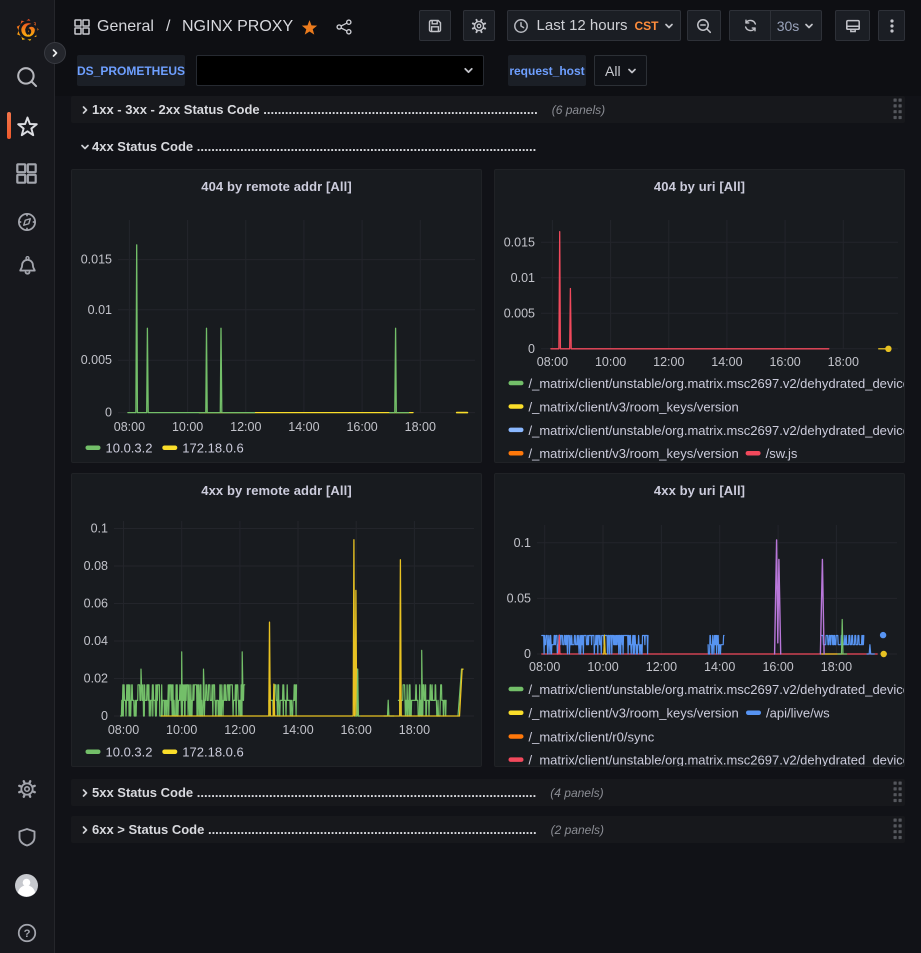  What do you see at coordinates (96, 566) in the screenshot?
I see `svg-text: 0.08` at bounding box center [96, 566].